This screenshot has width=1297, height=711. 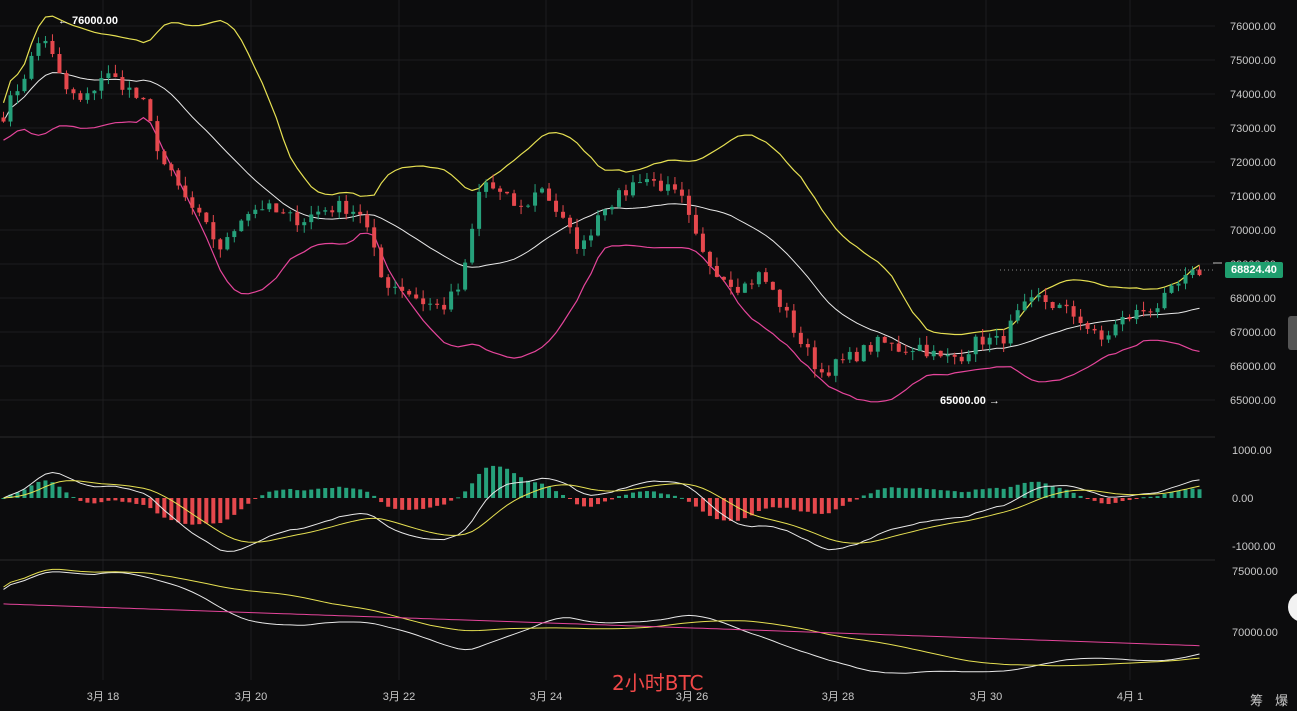 What do you see at coordinates (1292, 333) in the screenshot?
I see `side-panel-handle` at bounding box center [1292, 333].